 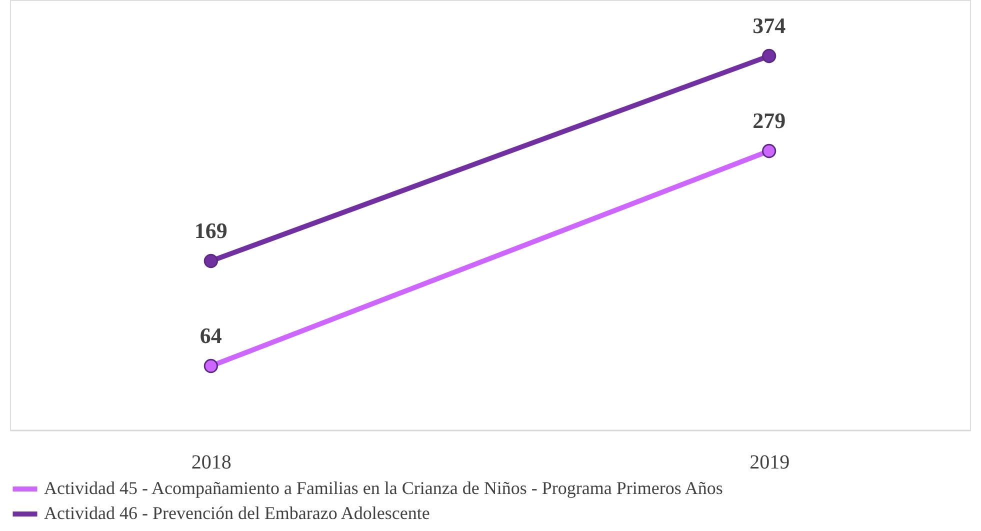 What do you see at coordinates (770, 463) in the screenshot?
I see `x-tick-label: 2019` at bounding box center [770, 463].